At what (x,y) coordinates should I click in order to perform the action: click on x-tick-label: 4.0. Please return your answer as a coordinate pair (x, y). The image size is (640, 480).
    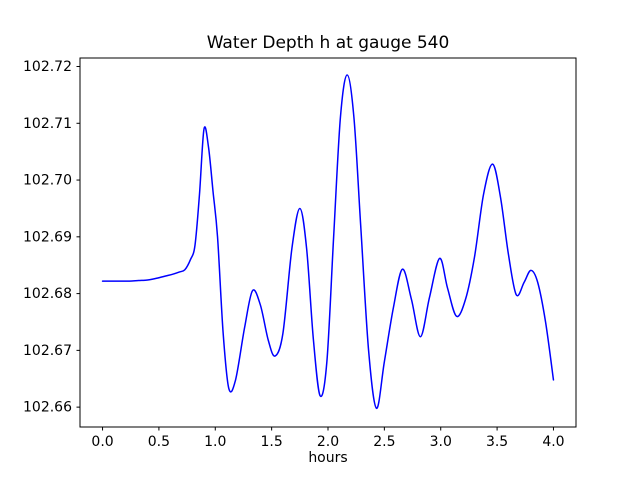
    Looking at the image, I should click on (553, 442).